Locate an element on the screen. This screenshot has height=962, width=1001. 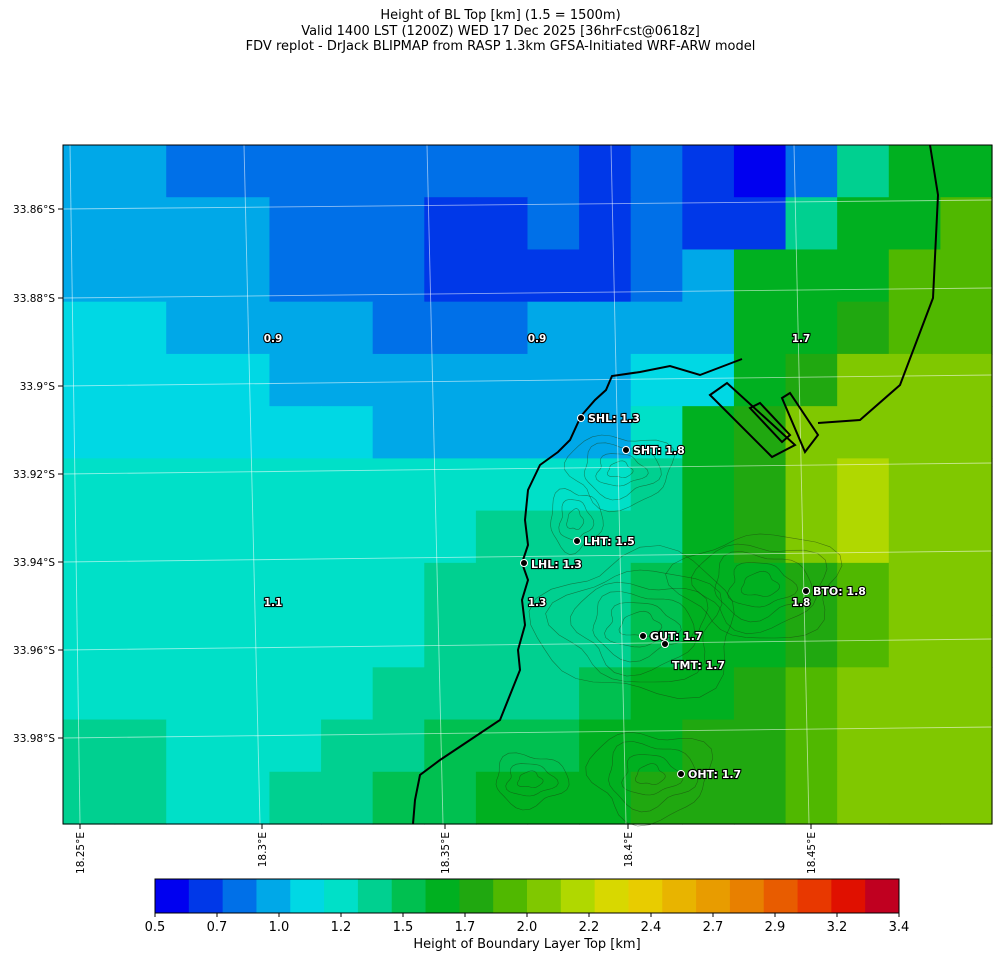
site-label-sht: SHT: 1.8 is located at coordinates (659, 450).